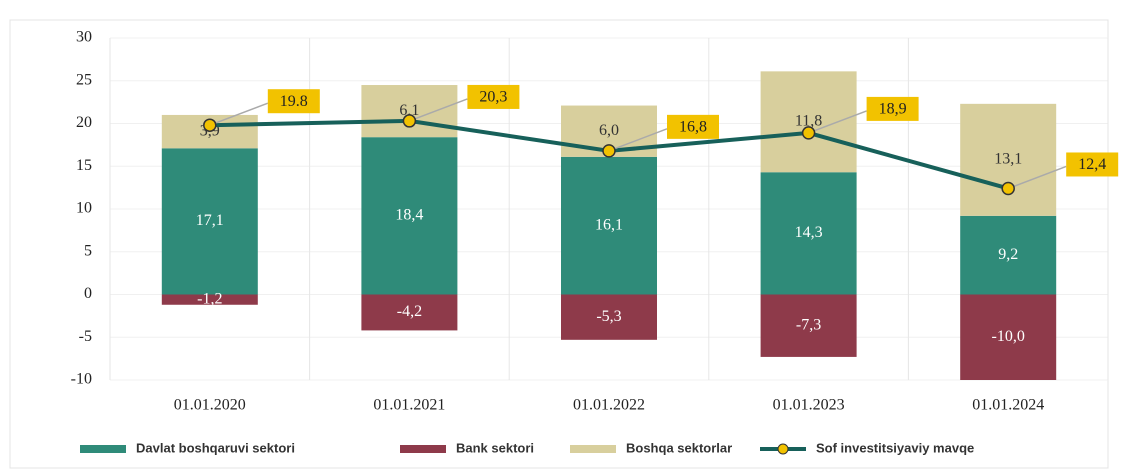 The image size is (1121, 475). Describe the element at coordinates (409, 405) in the screenshot. I see `x-tick-label: 01.01.2021` at that location.